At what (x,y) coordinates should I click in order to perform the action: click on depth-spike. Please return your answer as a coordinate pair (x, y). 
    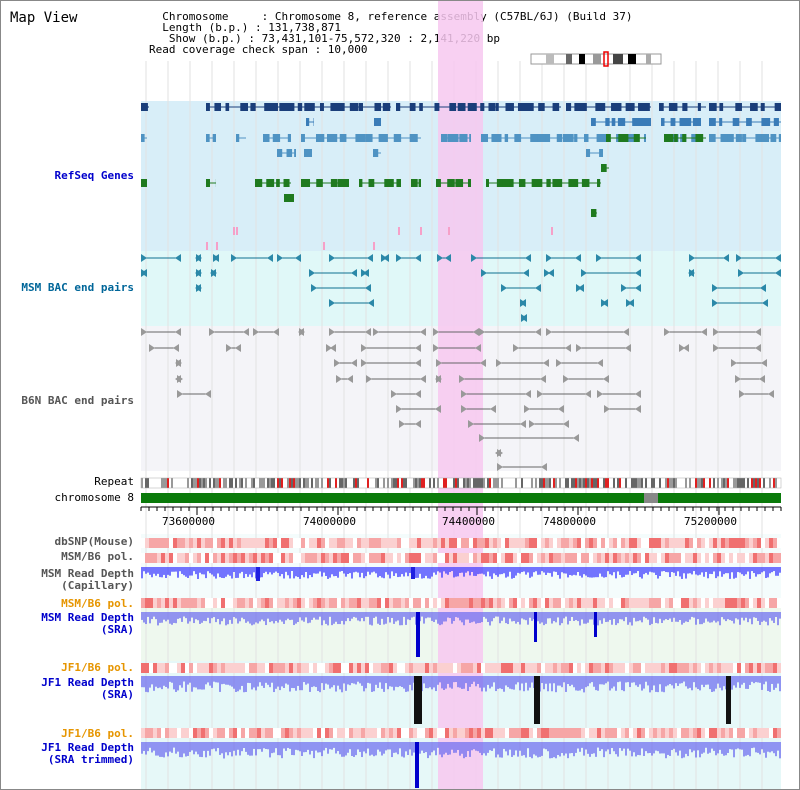
    Looking at the image, I should click on (535, 627).